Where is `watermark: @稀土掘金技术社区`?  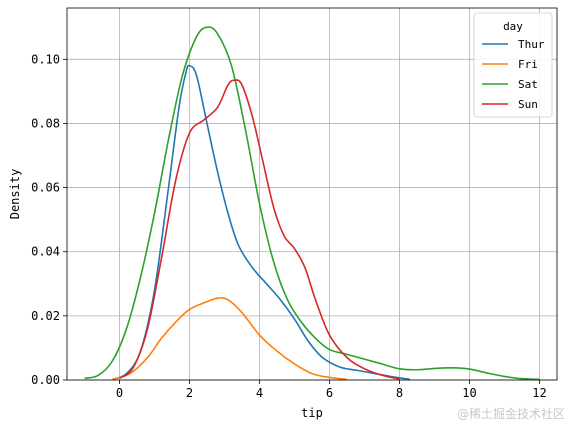
watermark: @稀土掘金技术社区 is located at coordinates (510, 414).